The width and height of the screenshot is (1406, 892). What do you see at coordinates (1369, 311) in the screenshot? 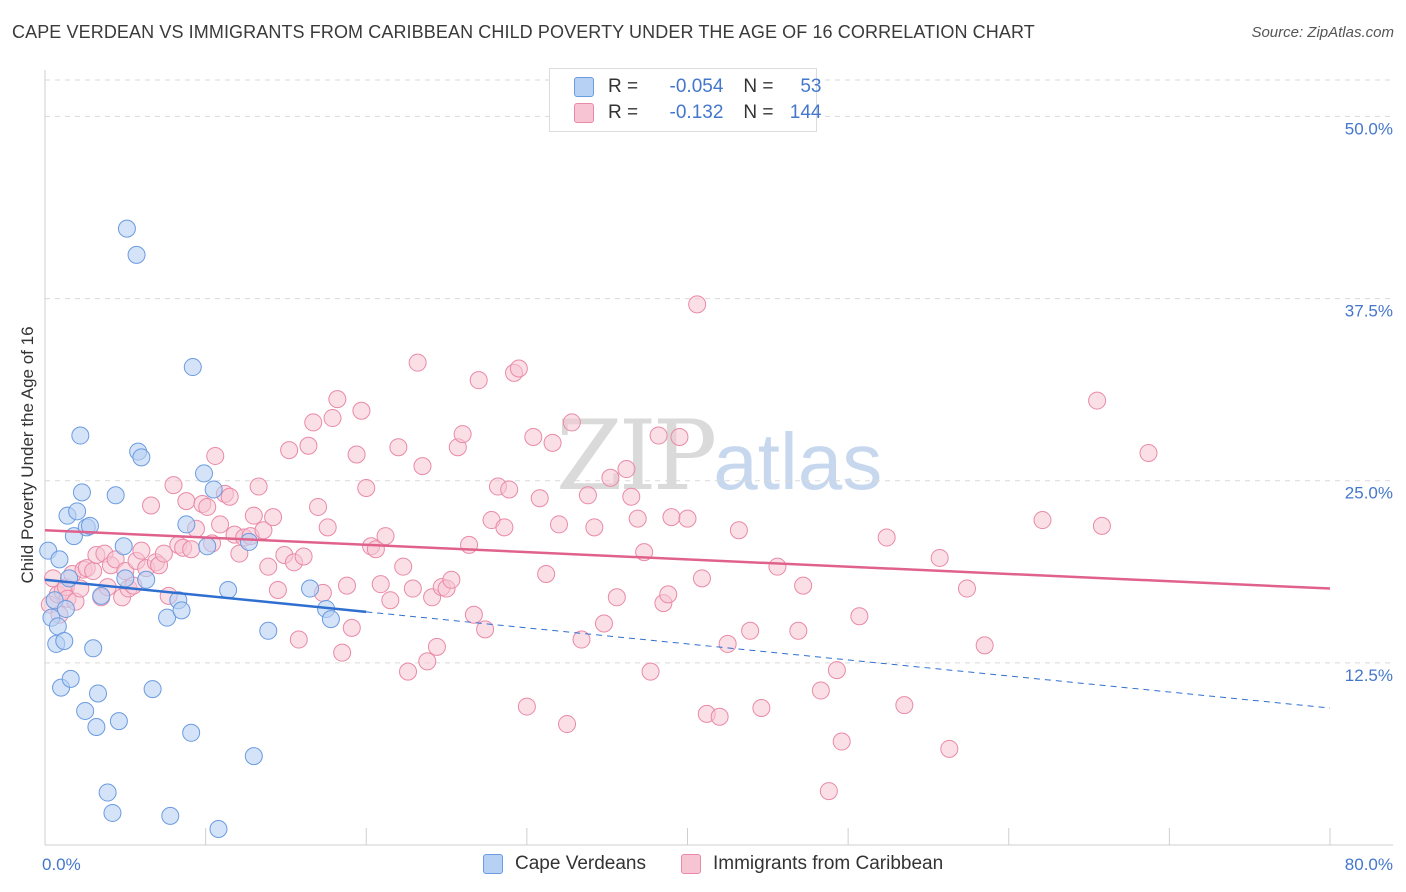
I see `y-tick-label: 37.5%` at bounding box center [1369, 311].